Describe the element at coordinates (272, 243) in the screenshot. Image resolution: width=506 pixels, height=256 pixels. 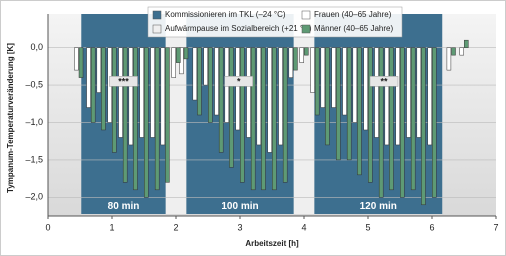
I see `x-axis-title: Arbeitszeit [h]` at that location.